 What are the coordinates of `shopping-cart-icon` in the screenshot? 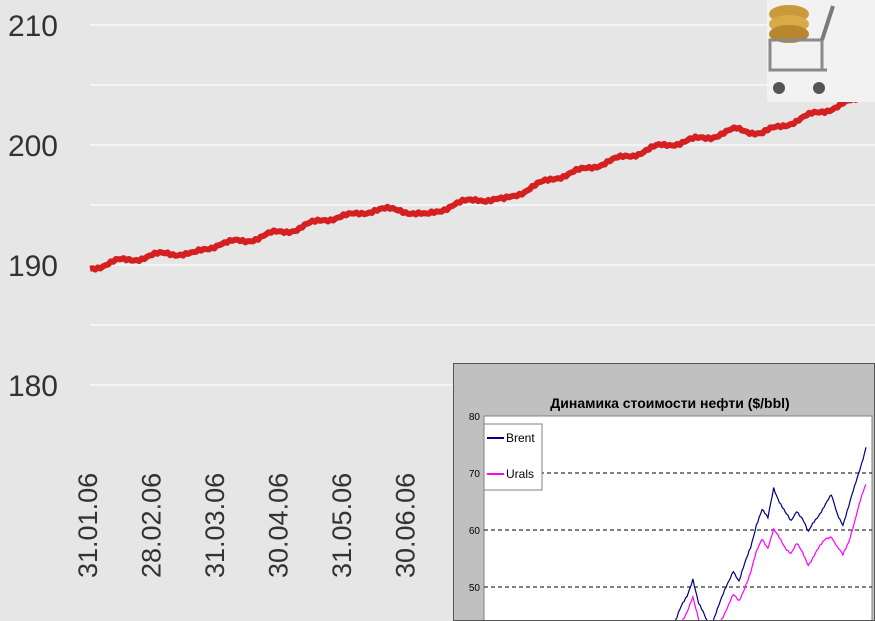 It's located at (821, 51).